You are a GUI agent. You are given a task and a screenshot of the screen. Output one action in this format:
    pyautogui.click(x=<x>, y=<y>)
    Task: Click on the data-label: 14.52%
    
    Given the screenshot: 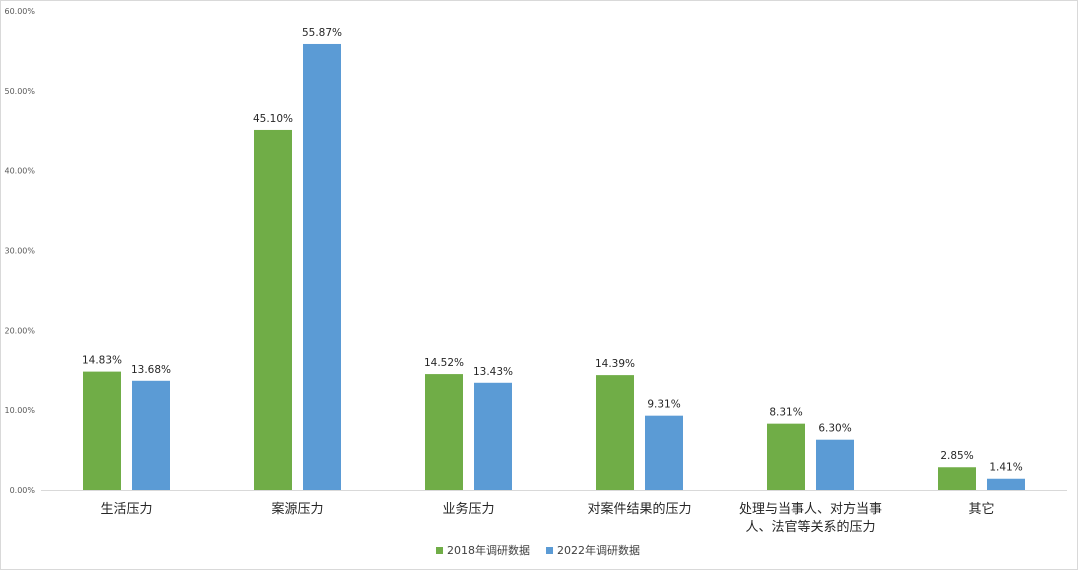 What is the action you would take?
    pyautogui.click(x=444, y=363)
    